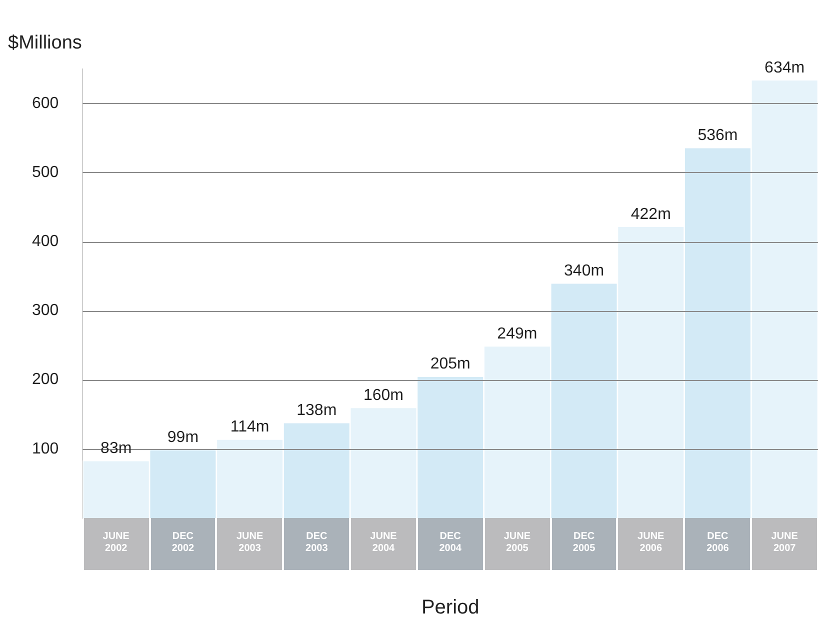 Image resolution: width=818 pixels, height=624 pixels. Describe the element at coordinates (45, 172) in the screenshot. I see `y-tick-label: 500` at that location.